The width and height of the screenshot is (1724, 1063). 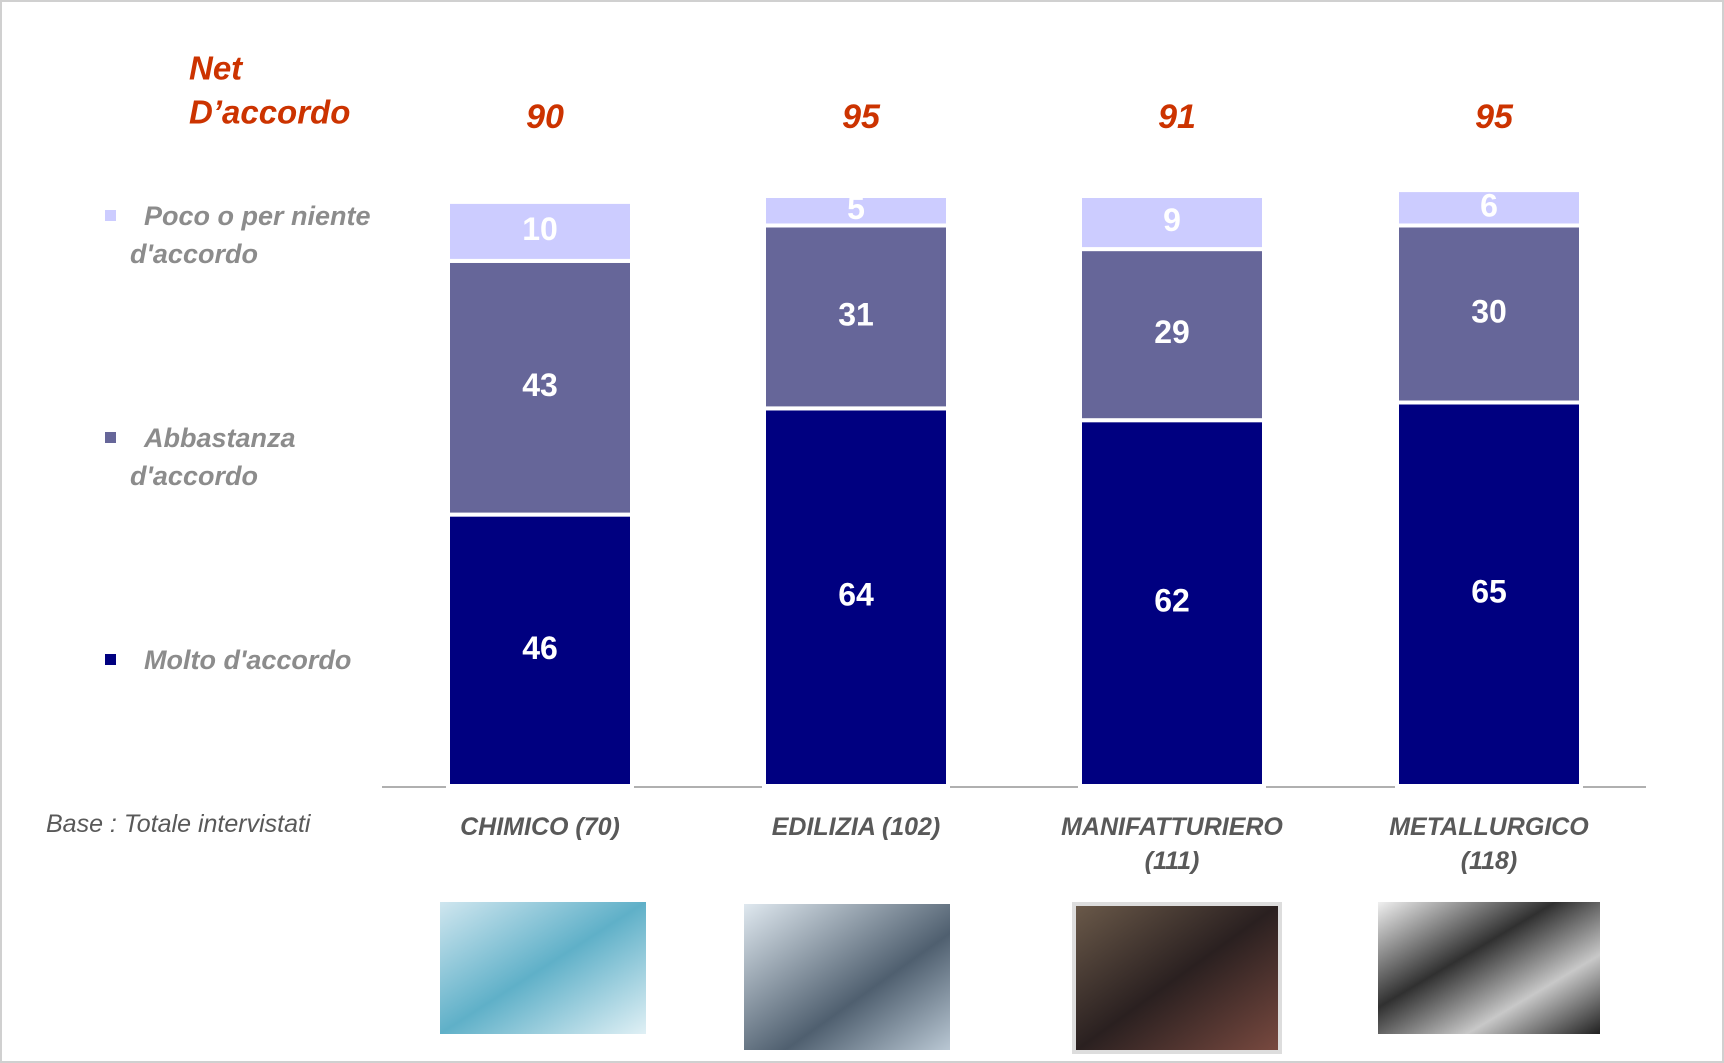 What do you see at coordinates (540, 385) in the screenshot?
I see `value-label: 43` at bounding box center [540, 385].